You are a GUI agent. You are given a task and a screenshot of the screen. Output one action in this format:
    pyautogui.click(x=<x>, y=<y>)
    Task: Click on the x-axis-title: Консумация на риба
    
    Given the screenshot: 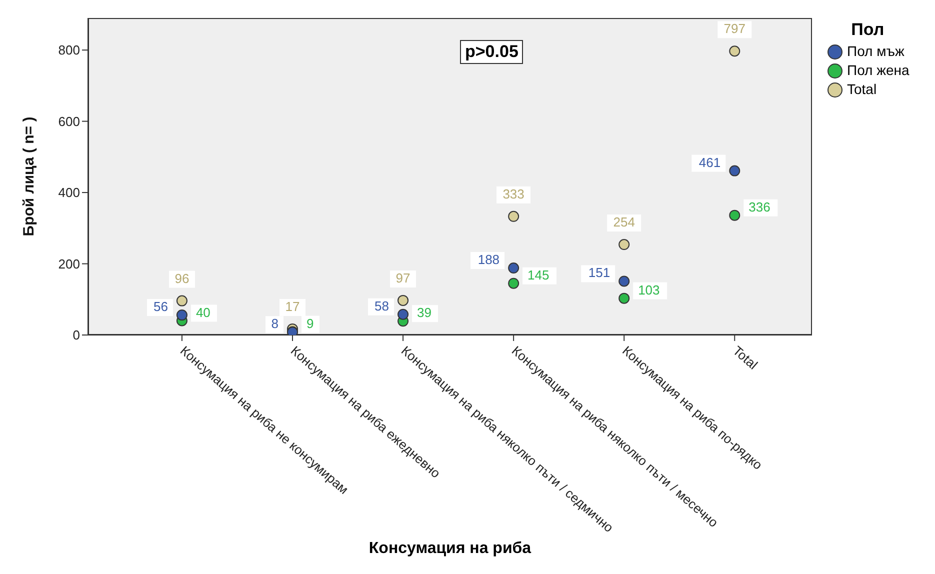 What is the action you would take?
    pyautogui.click(x=450, y=549)
    